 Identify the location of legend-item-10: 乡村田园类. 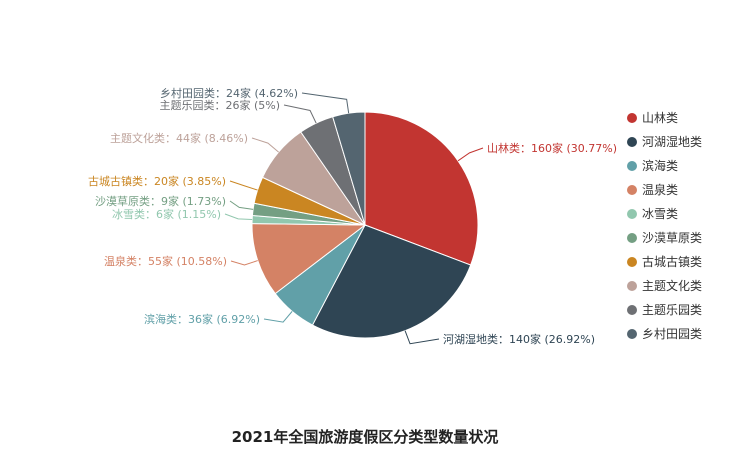
(664, 334).